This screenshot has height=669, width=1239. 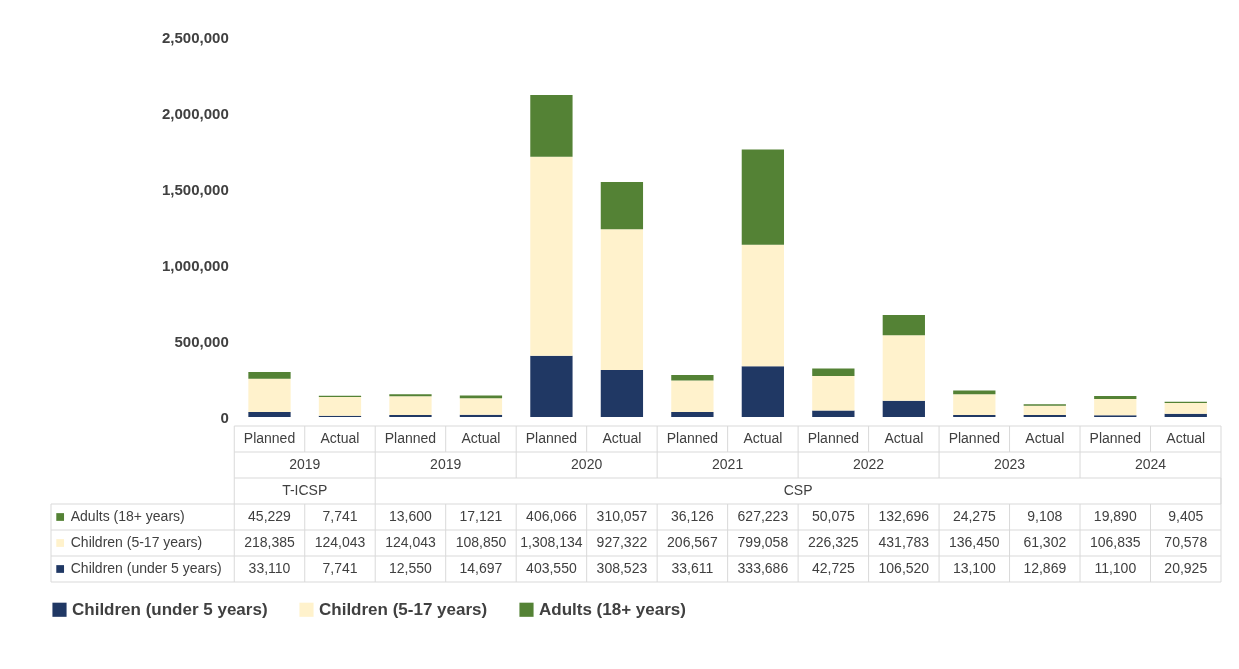 I want to click on data-label: 927,322, so click(x=622, y=542).